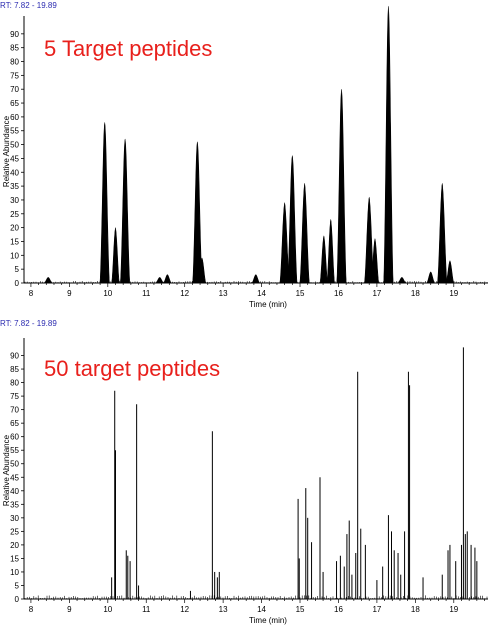 The height and width of the screenshot is (627, 491). What do you see at coordinates (132, 368) in the screenshot?
I see `chart-annotation: 50 target peptides` at bounding box center [132, 368].